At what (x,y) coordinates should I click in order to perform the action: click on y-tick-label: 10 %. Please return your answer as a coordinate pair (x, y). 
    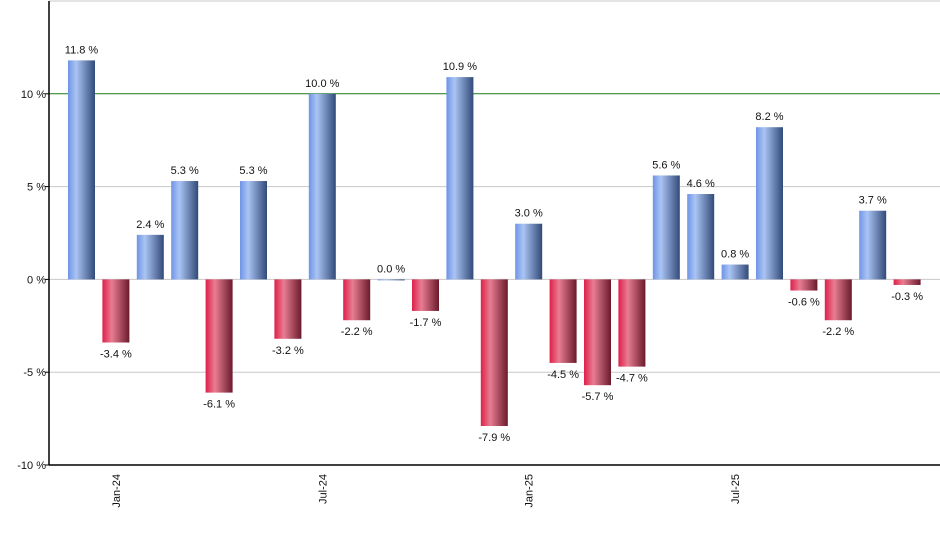
    Looking at the image, I should click on (33, 95).